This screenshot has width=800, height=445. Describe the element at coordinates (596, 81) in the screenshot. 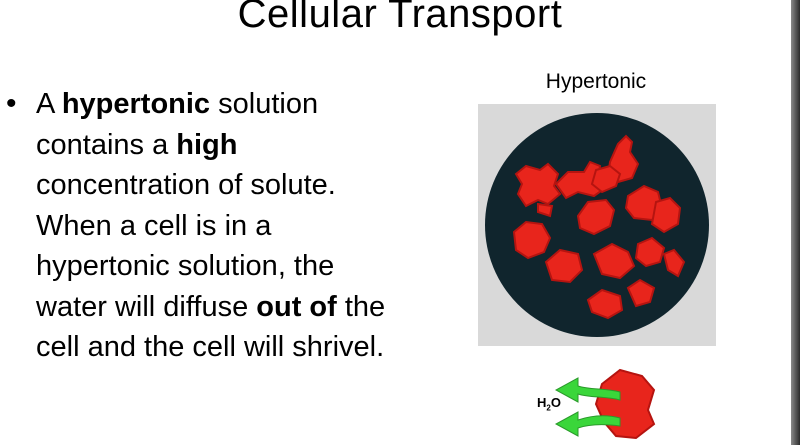

I see `figure-label: Hypertonic` at that location.